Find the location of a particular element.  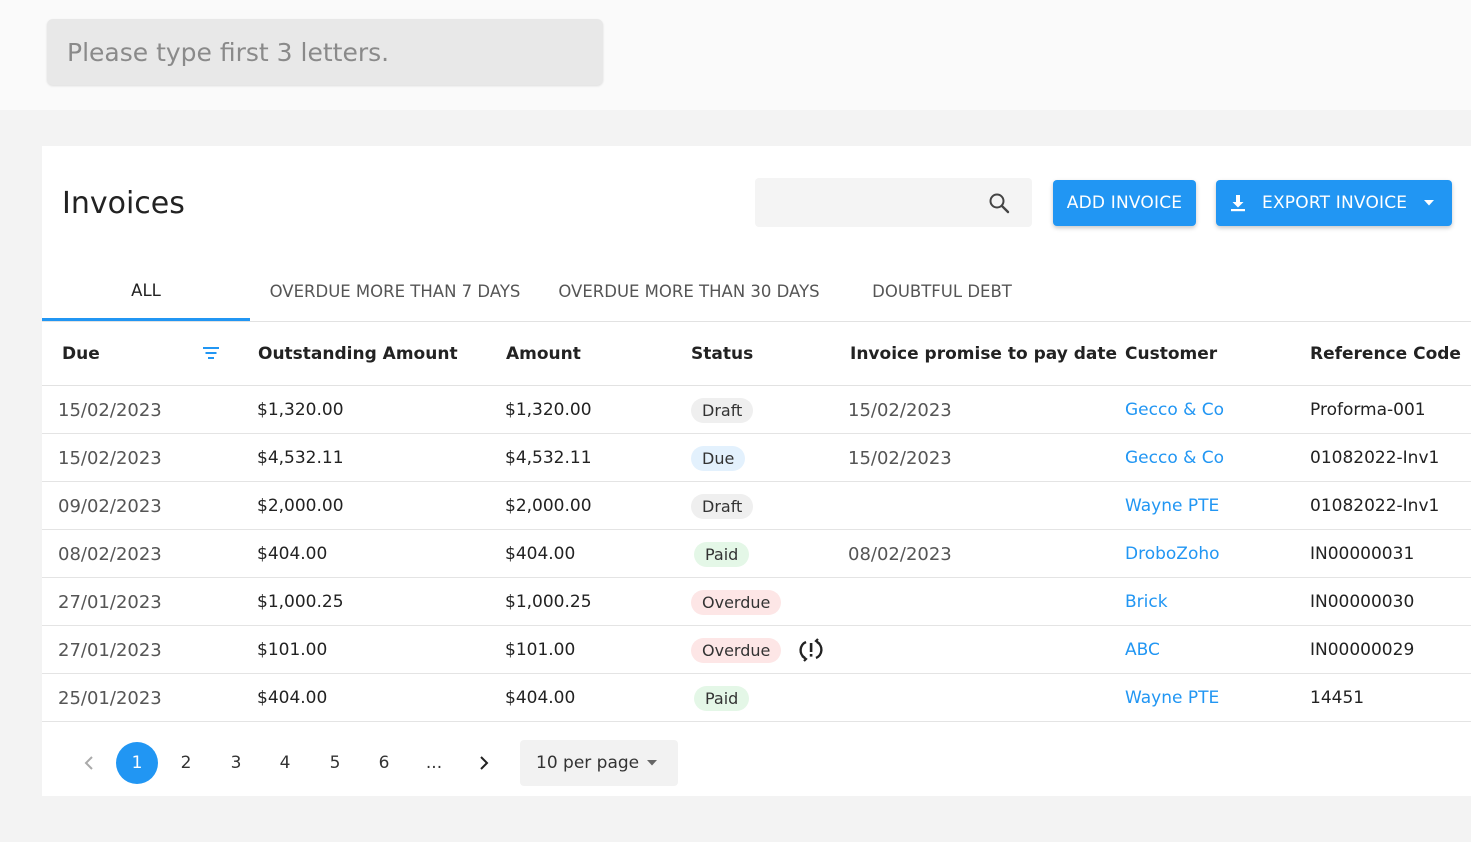

reference-code: IN00000029 is located at coordinates (1362, 650).